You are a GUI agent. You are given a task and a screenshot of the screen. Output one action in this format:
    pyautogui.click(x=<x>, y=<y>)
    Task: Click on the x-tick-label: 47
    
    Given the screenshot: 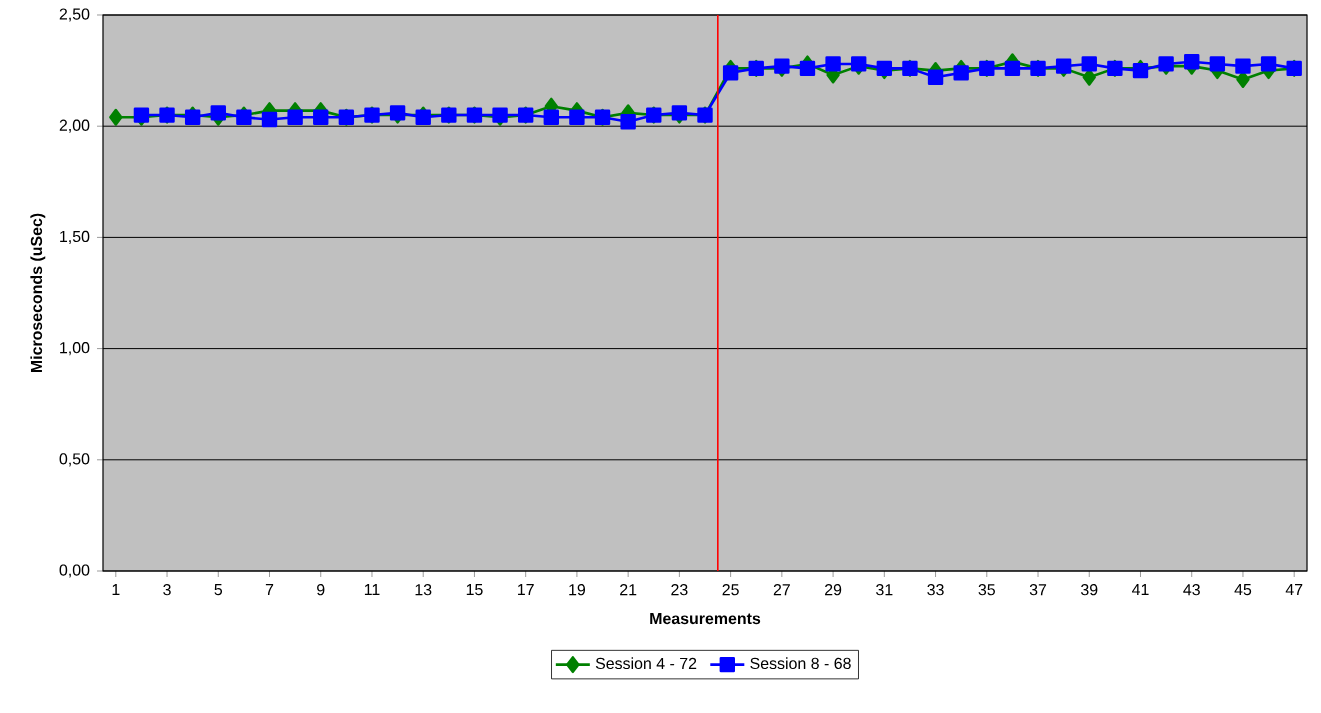 What is the action you would take?
    pyautogui.click(x=1294, y=590)
    